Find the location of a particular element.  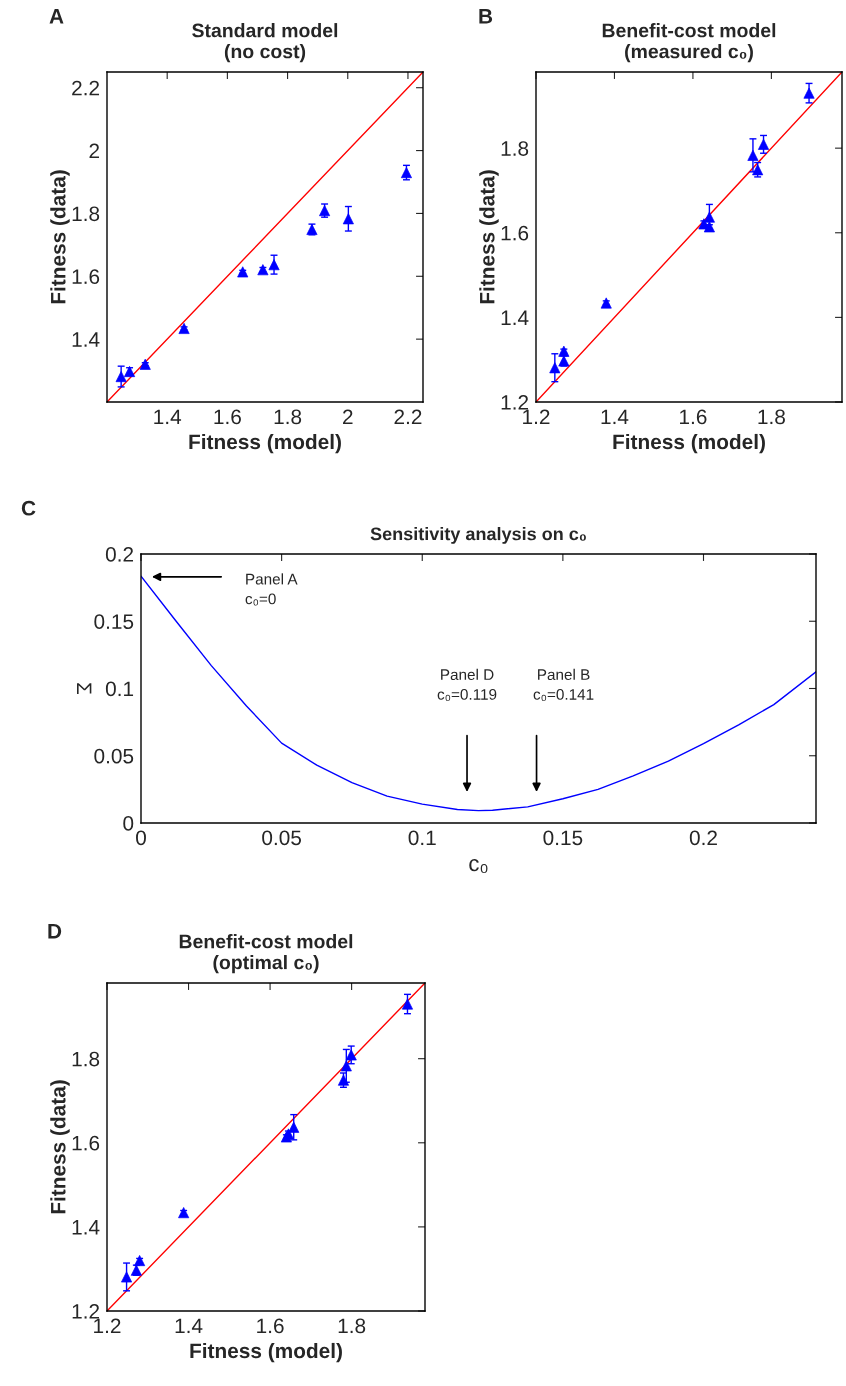

chart-title: Sensitivity analysis on c₀ is located at coordinates (478, 535).